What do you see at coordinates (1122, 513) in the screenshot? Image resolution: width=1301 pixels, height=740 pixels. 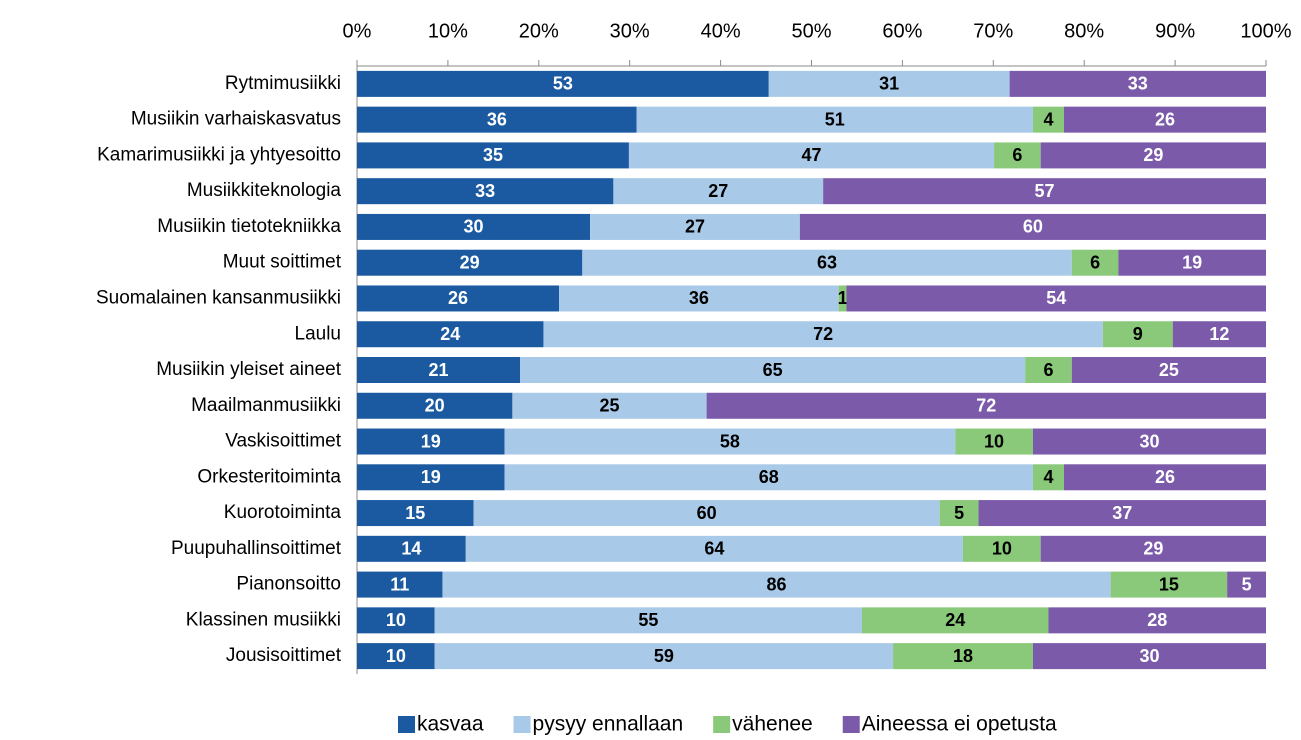 I see `data-label: 37` at bounding box center [1122, 513].